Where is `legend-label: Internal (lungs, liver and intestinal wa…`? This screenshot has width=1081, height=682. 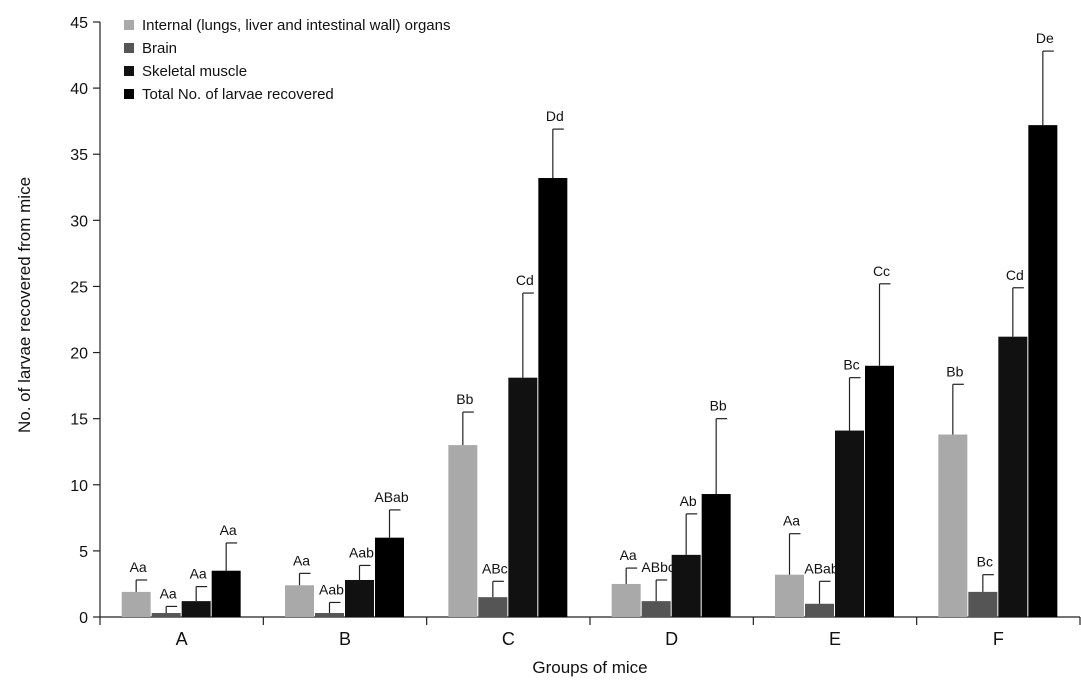
legend-label: Internal (lungs, liver and intestinal wa… is located at coordinates (296, 25).